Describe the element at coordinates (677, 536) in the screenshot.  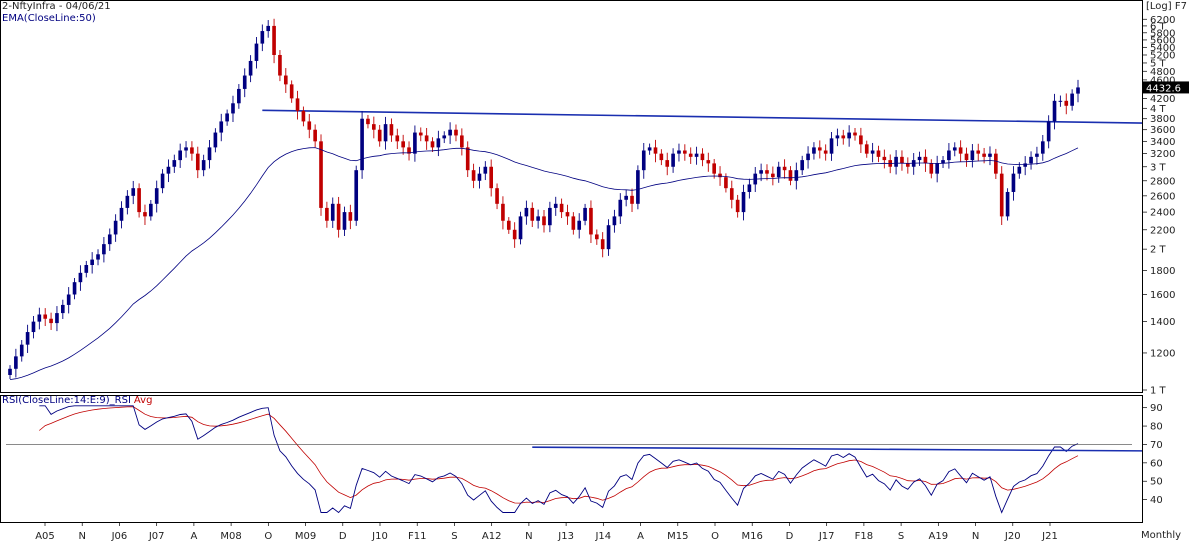
I see `time-tick-label: M15` at that location.